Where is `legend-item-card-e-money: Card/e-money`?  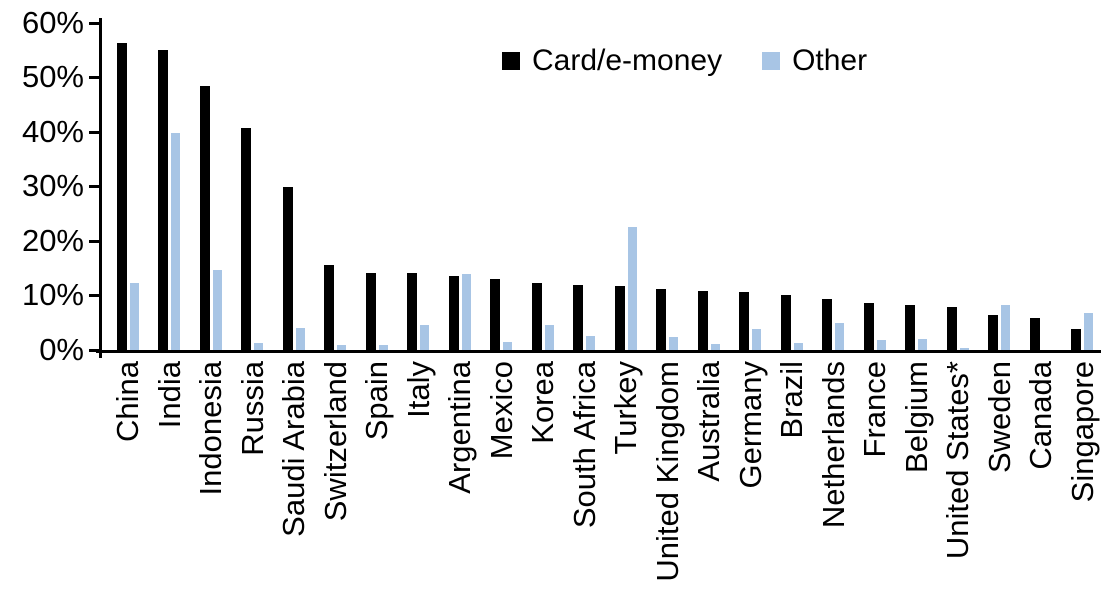
legend-item-card-e-money: Card/e-money is located at coordinates (612, 61).